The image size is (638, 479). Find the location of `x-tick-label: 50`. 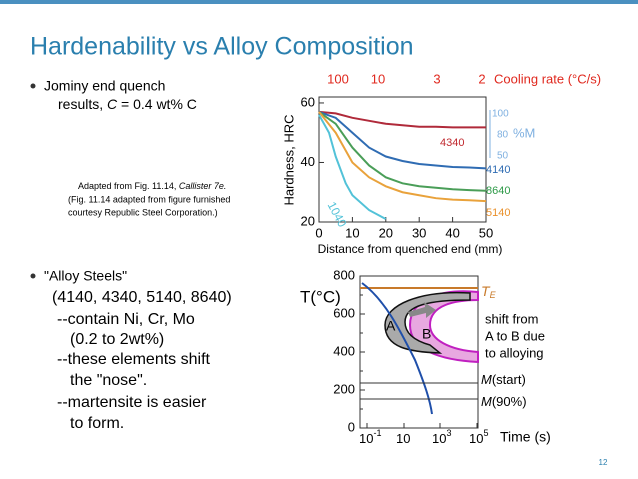

x-tick-label: 50 is located at coordinates (486, 232).